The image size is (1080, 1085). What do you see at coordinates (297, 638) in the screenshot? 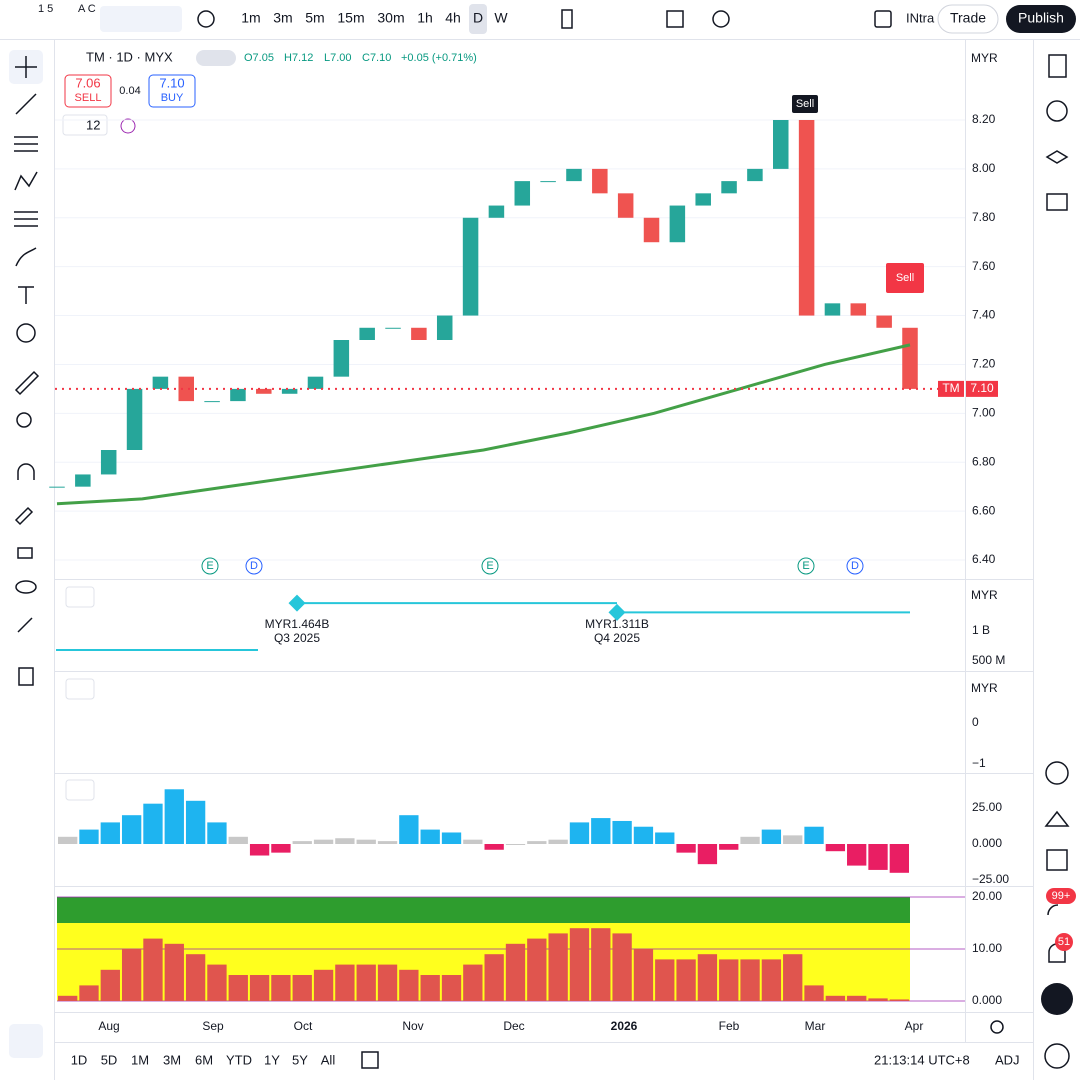
I see `earnings-quarter: Q3 2025` at bounding box center [297, 638].